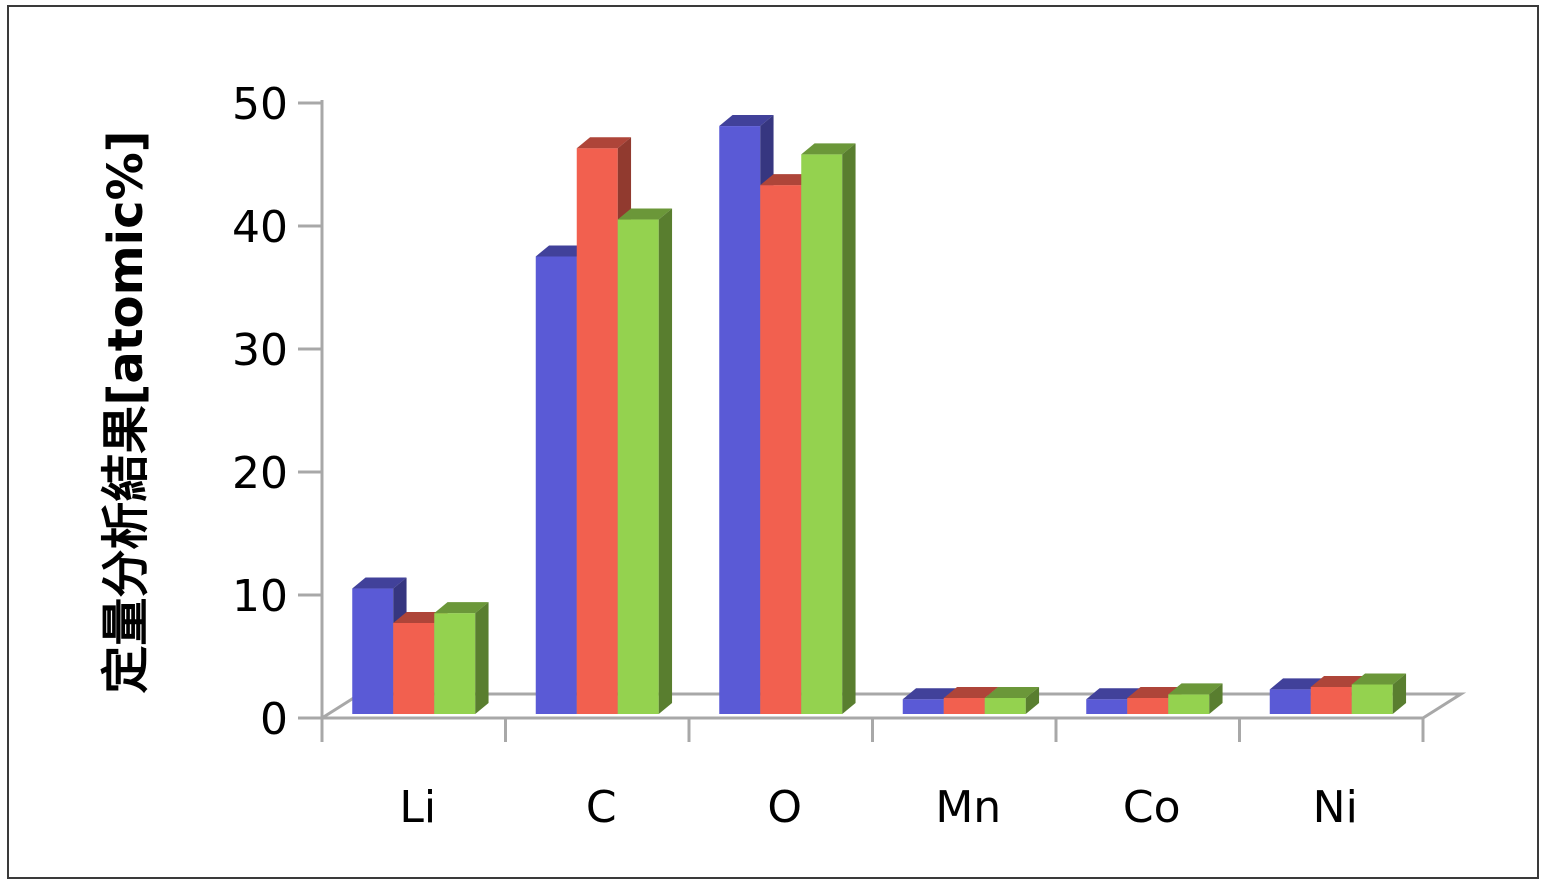  Describe the element at coordinates (260, 227) in the screenshot. I see `y-tick-label: 40` at that location.